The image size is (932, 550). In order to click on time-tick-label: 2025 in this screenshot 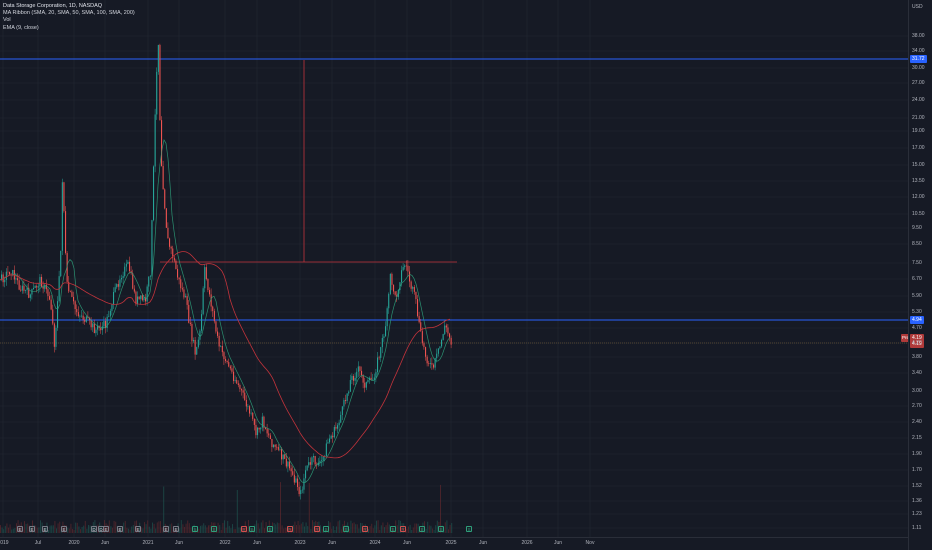, I will do `click(451, 543)`.